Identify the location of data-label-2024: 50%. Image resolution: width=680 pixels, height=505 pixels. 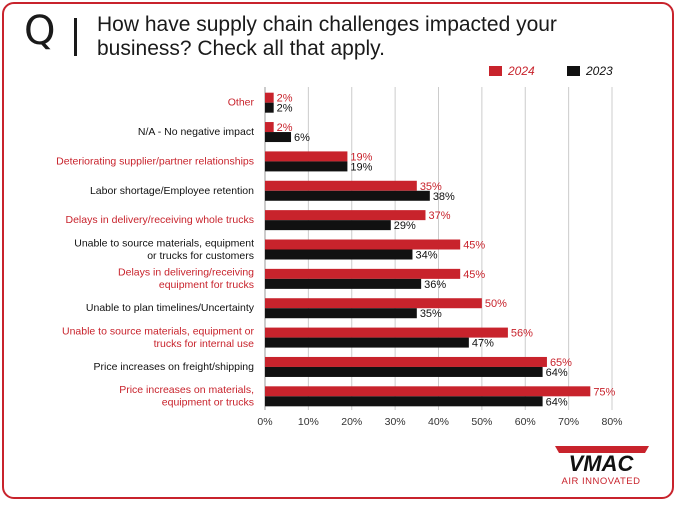
(496, 304).